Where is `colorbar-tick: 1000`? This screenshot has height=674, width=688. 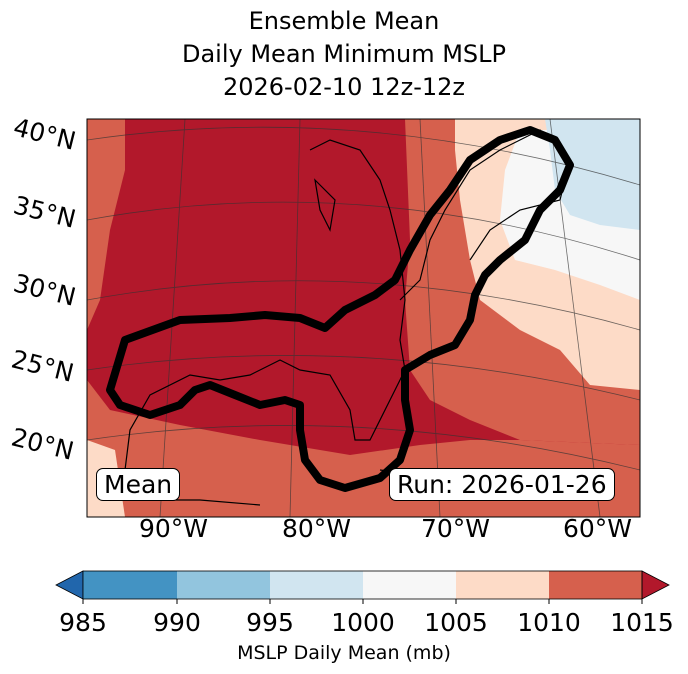 colorbar-tick: 1000 is located at coordinates (363, 622).